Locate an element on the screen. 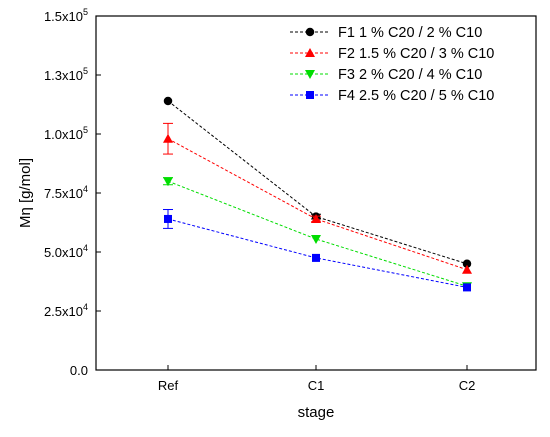  x-tick-label: Ref is located at coordinates (168, 385).